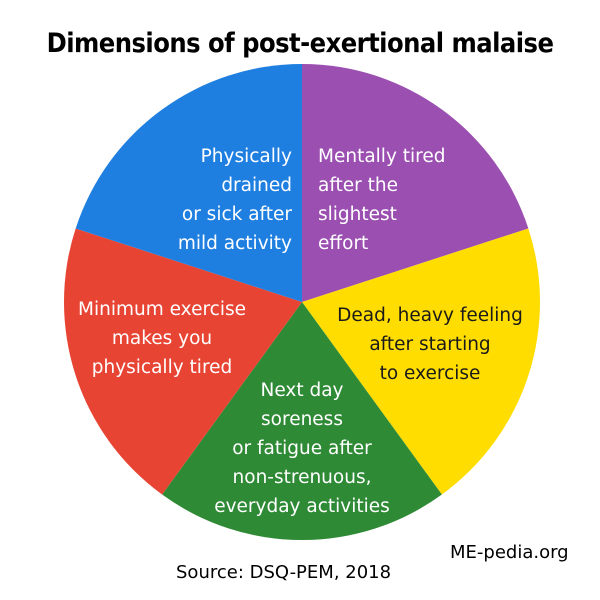  I want to click on slice-label-line: drained, so click(256, 185).